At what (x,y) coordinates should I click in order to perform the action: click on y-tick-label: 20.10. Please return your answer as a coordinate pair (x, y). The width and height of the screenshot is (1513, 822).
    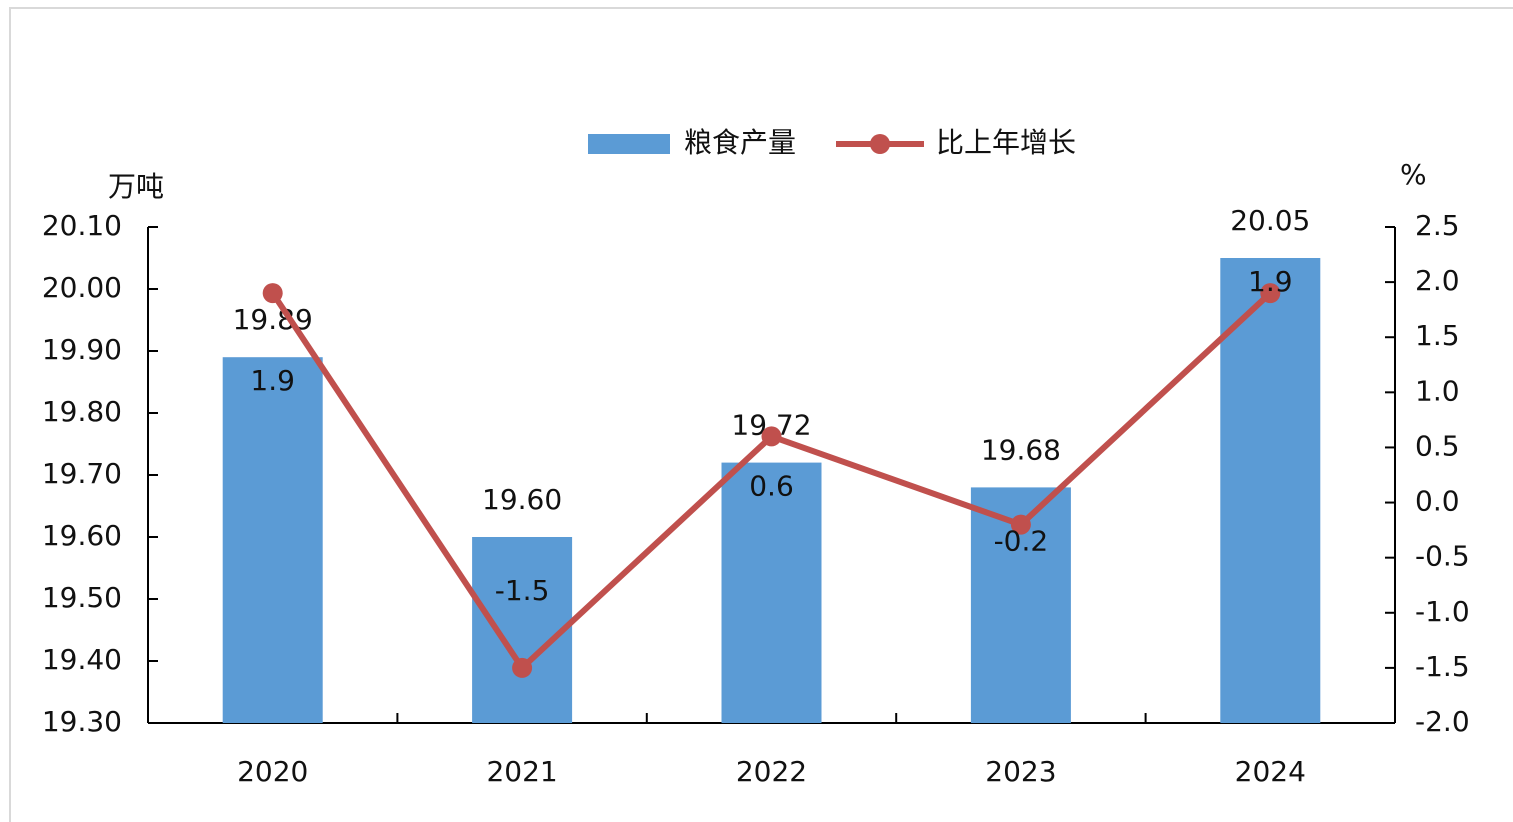
    Looking at the image, I should click on (82, 225).